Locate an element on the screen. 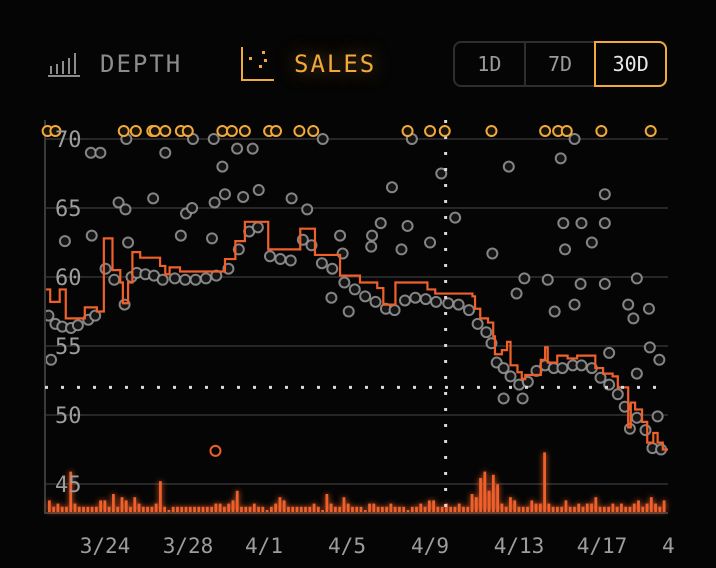 The width and height of the screenshot is (716, 568). tab-sales: SALES is located at coordinates (308, 64).